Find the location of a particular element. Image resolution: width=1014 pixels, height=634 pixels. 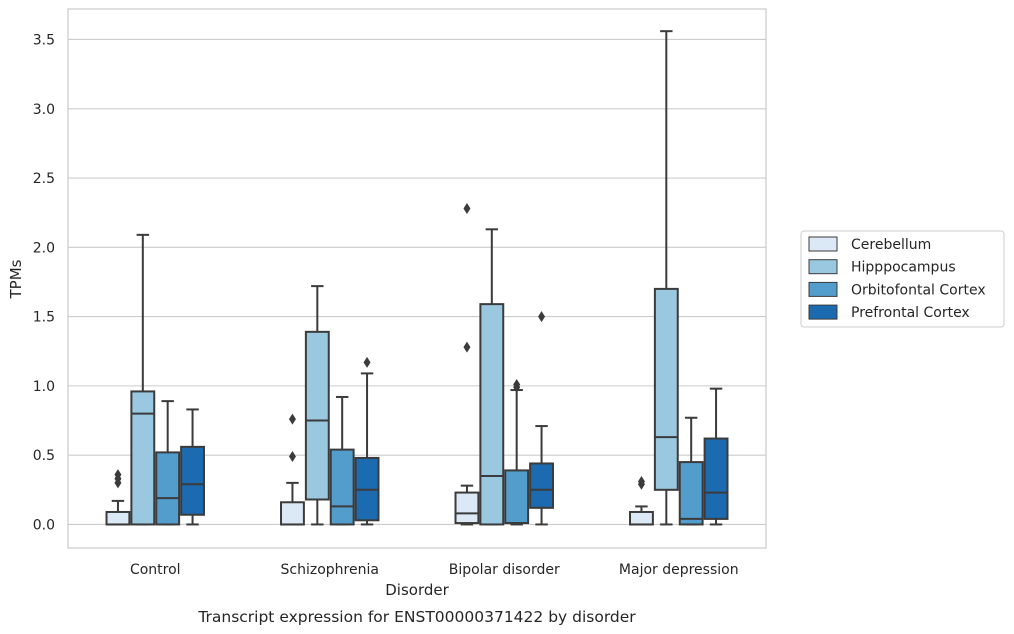

y-tick-label: 3.0 is located at coordinates (44, 110).